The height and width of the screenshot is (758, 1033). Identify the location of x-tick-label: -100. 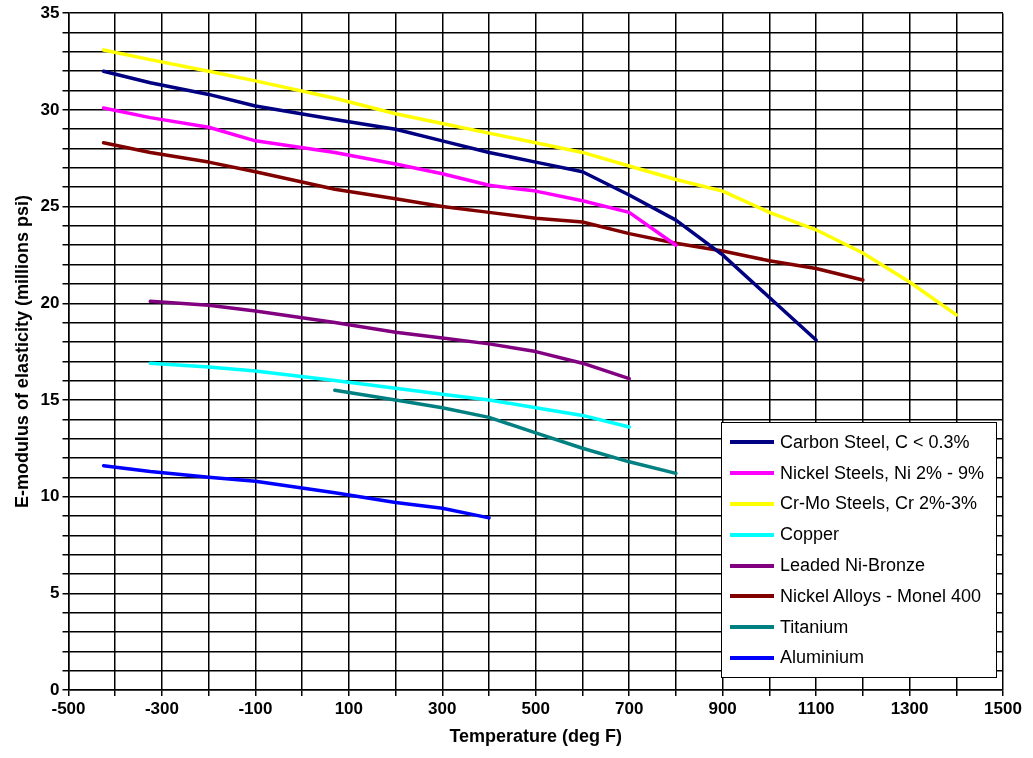
(255, 708).